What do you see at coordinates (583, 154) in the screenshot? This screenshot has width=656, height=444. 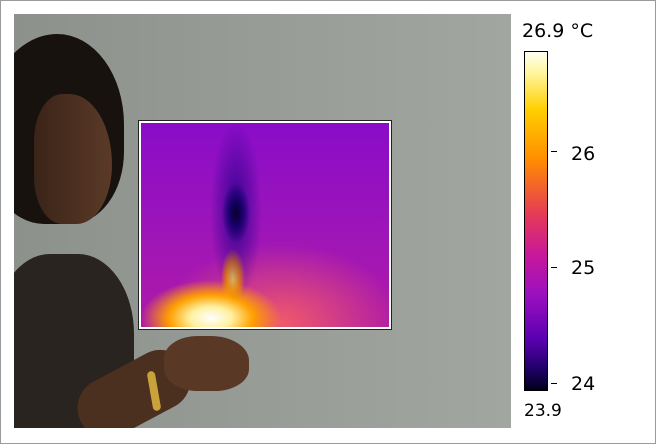 I see `scale-tick-label: 26` at bounding box center [583, 154].